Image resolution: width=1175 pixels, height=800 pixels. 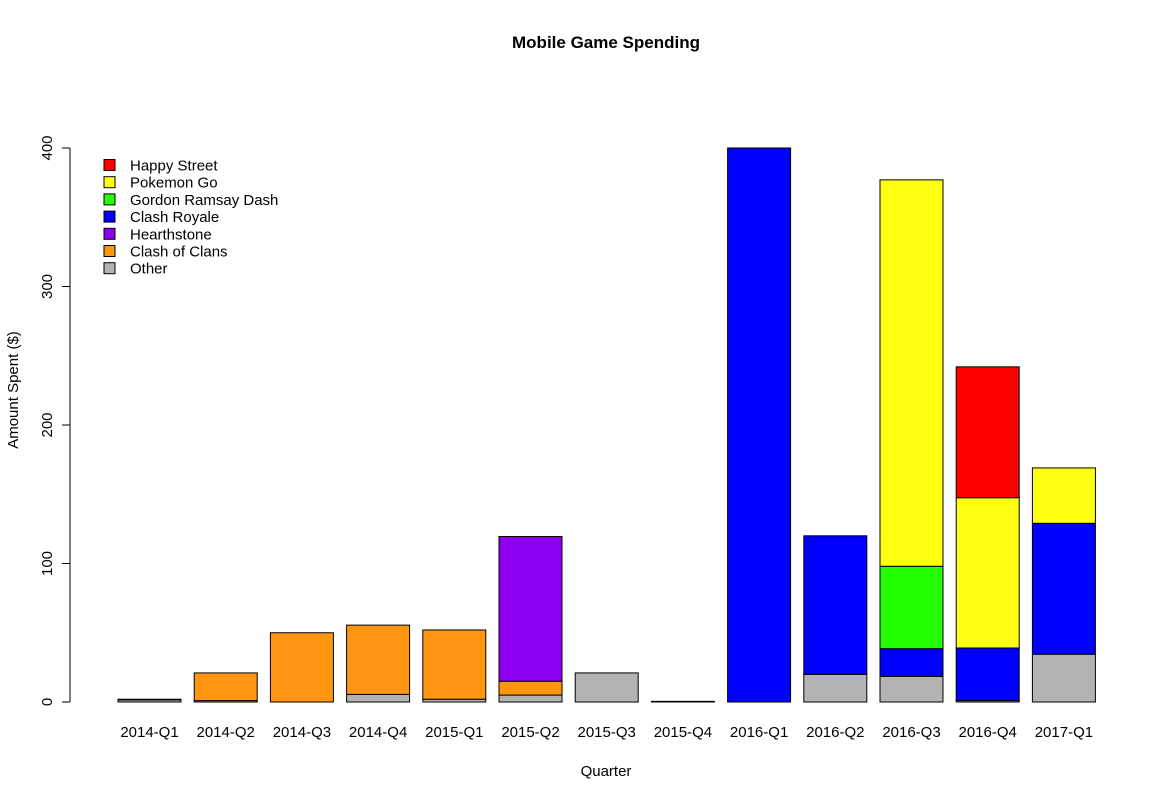 What do you see at coordinates (226, 732) in the screenshot?
I see `x-tick-label: 2014-Q2` at bounding box center [226, 732].